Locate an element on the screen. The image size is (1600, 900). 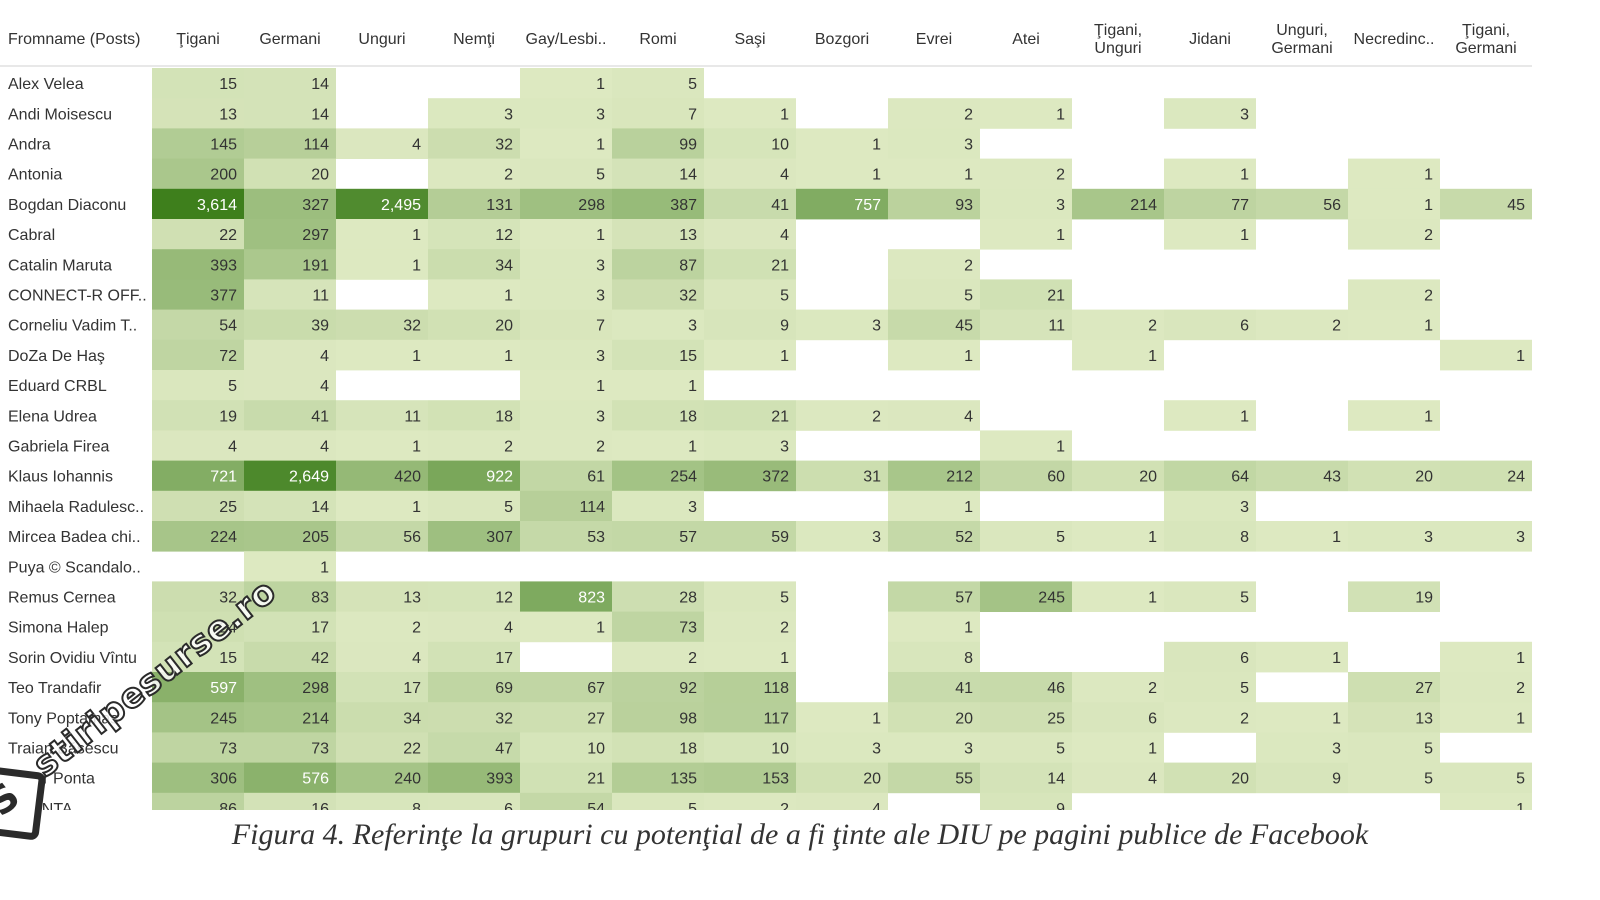
cell-value: 56 is located at coordinates (1332, 205).